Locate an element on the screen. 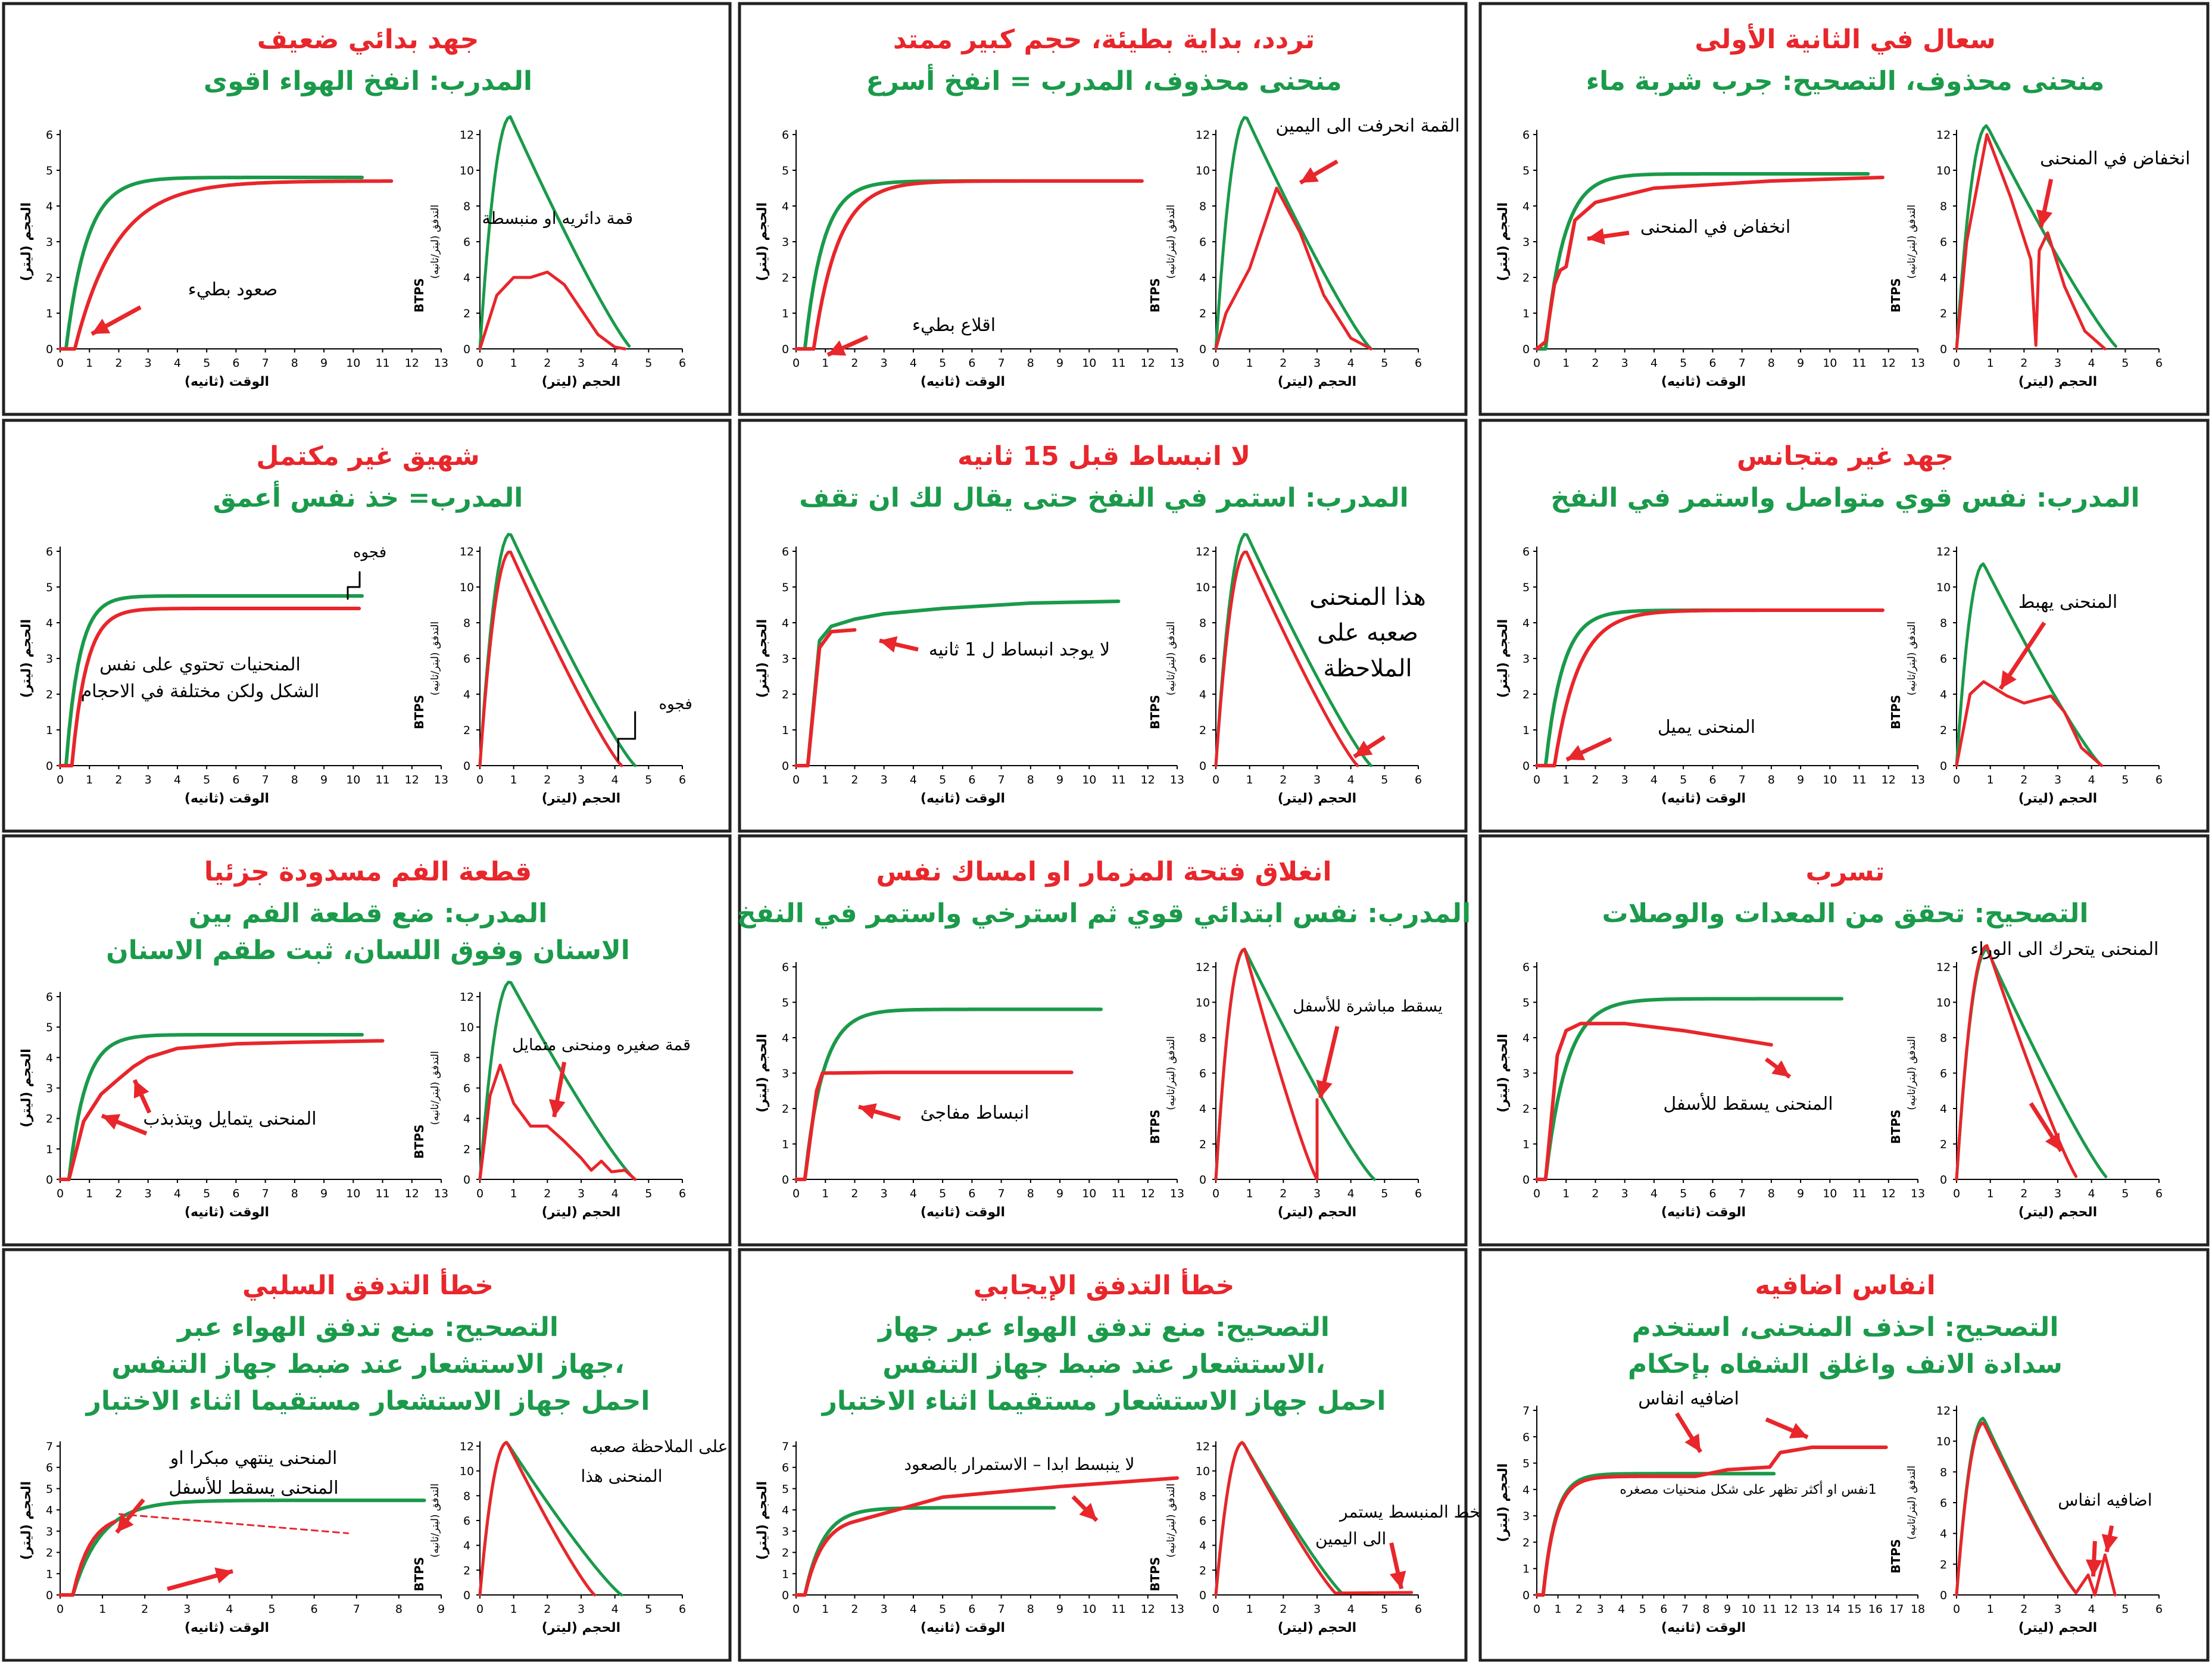  panel-title: لا انبساط قبل 15 ثانيه is located at coordinates (1103, 456).